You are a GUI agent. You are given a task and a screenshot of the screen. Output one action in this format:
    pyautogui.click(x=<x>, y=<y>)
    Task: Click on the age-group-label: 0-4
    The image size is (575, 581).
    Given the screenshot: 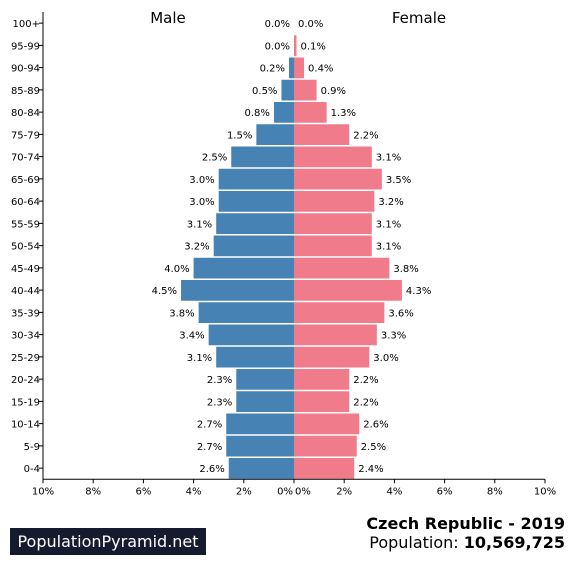 What is the action you would take?
    pyautogui.click(x=32, y=469)
    